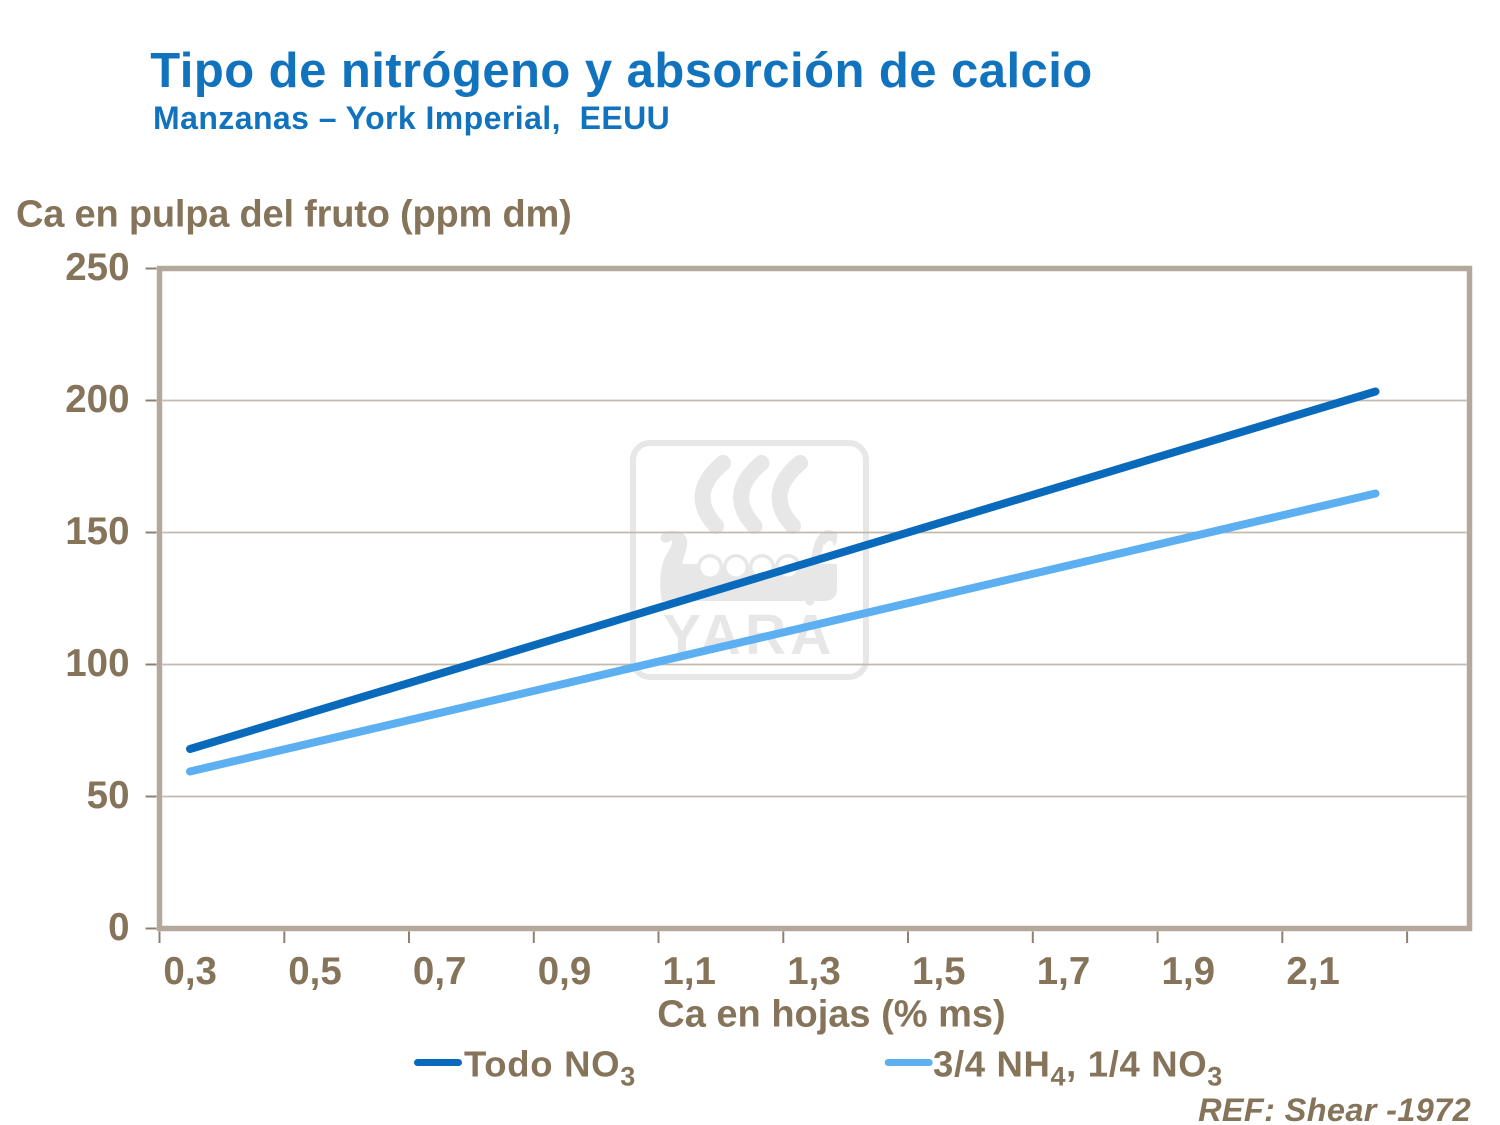 The image size is (1500, 1125). Describe the element at coordinates (108, 795) in the screenshot. I see `svg-text: 50` at that location.